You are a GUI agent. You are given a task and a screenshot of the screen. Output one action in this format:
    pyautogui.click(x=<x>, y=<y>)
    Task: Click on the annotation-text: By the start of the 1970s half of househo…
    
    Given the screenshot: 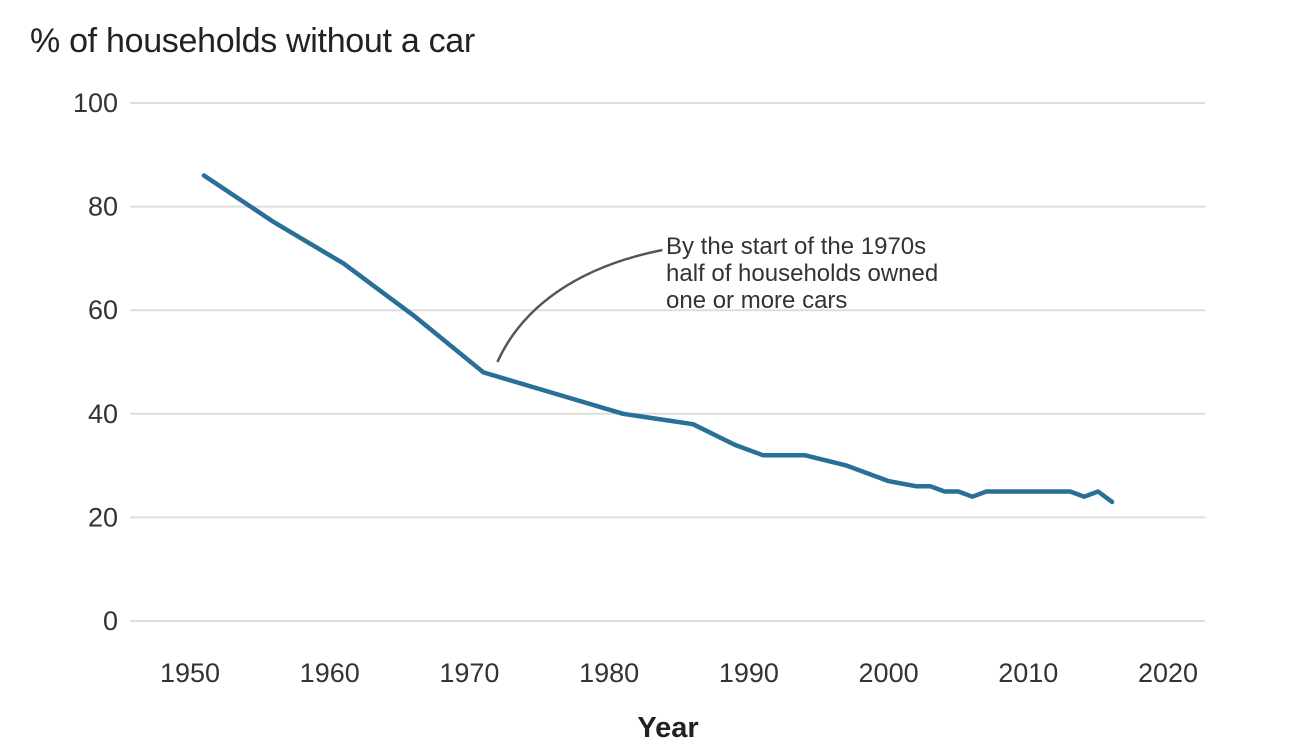 What is the action you would take?
    pyautogui.click(x=802, y=273)
    